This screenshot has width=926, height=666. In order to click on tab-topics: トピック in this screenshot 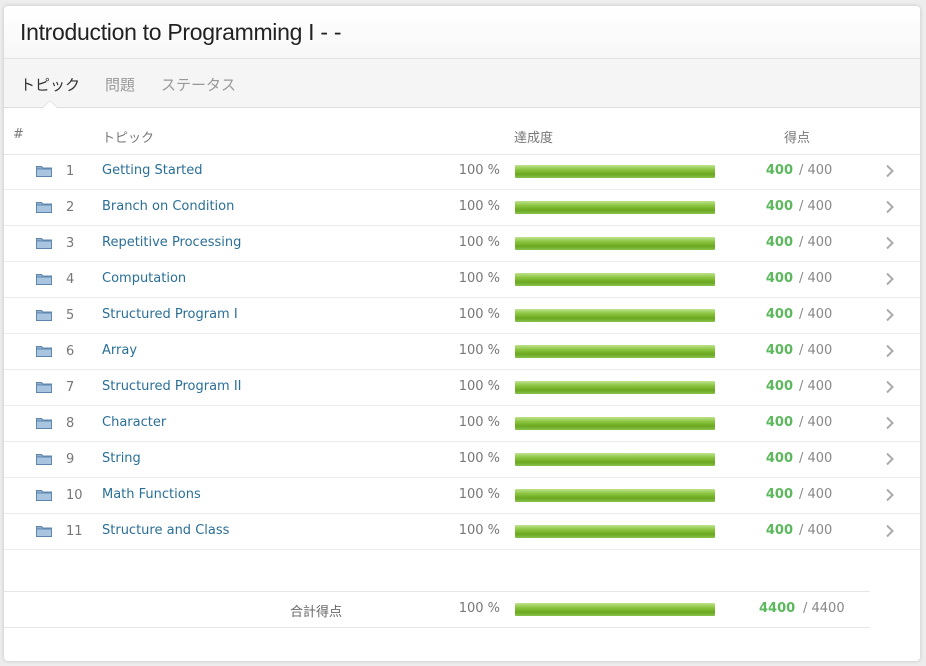, I will do `click(50, 85)`.